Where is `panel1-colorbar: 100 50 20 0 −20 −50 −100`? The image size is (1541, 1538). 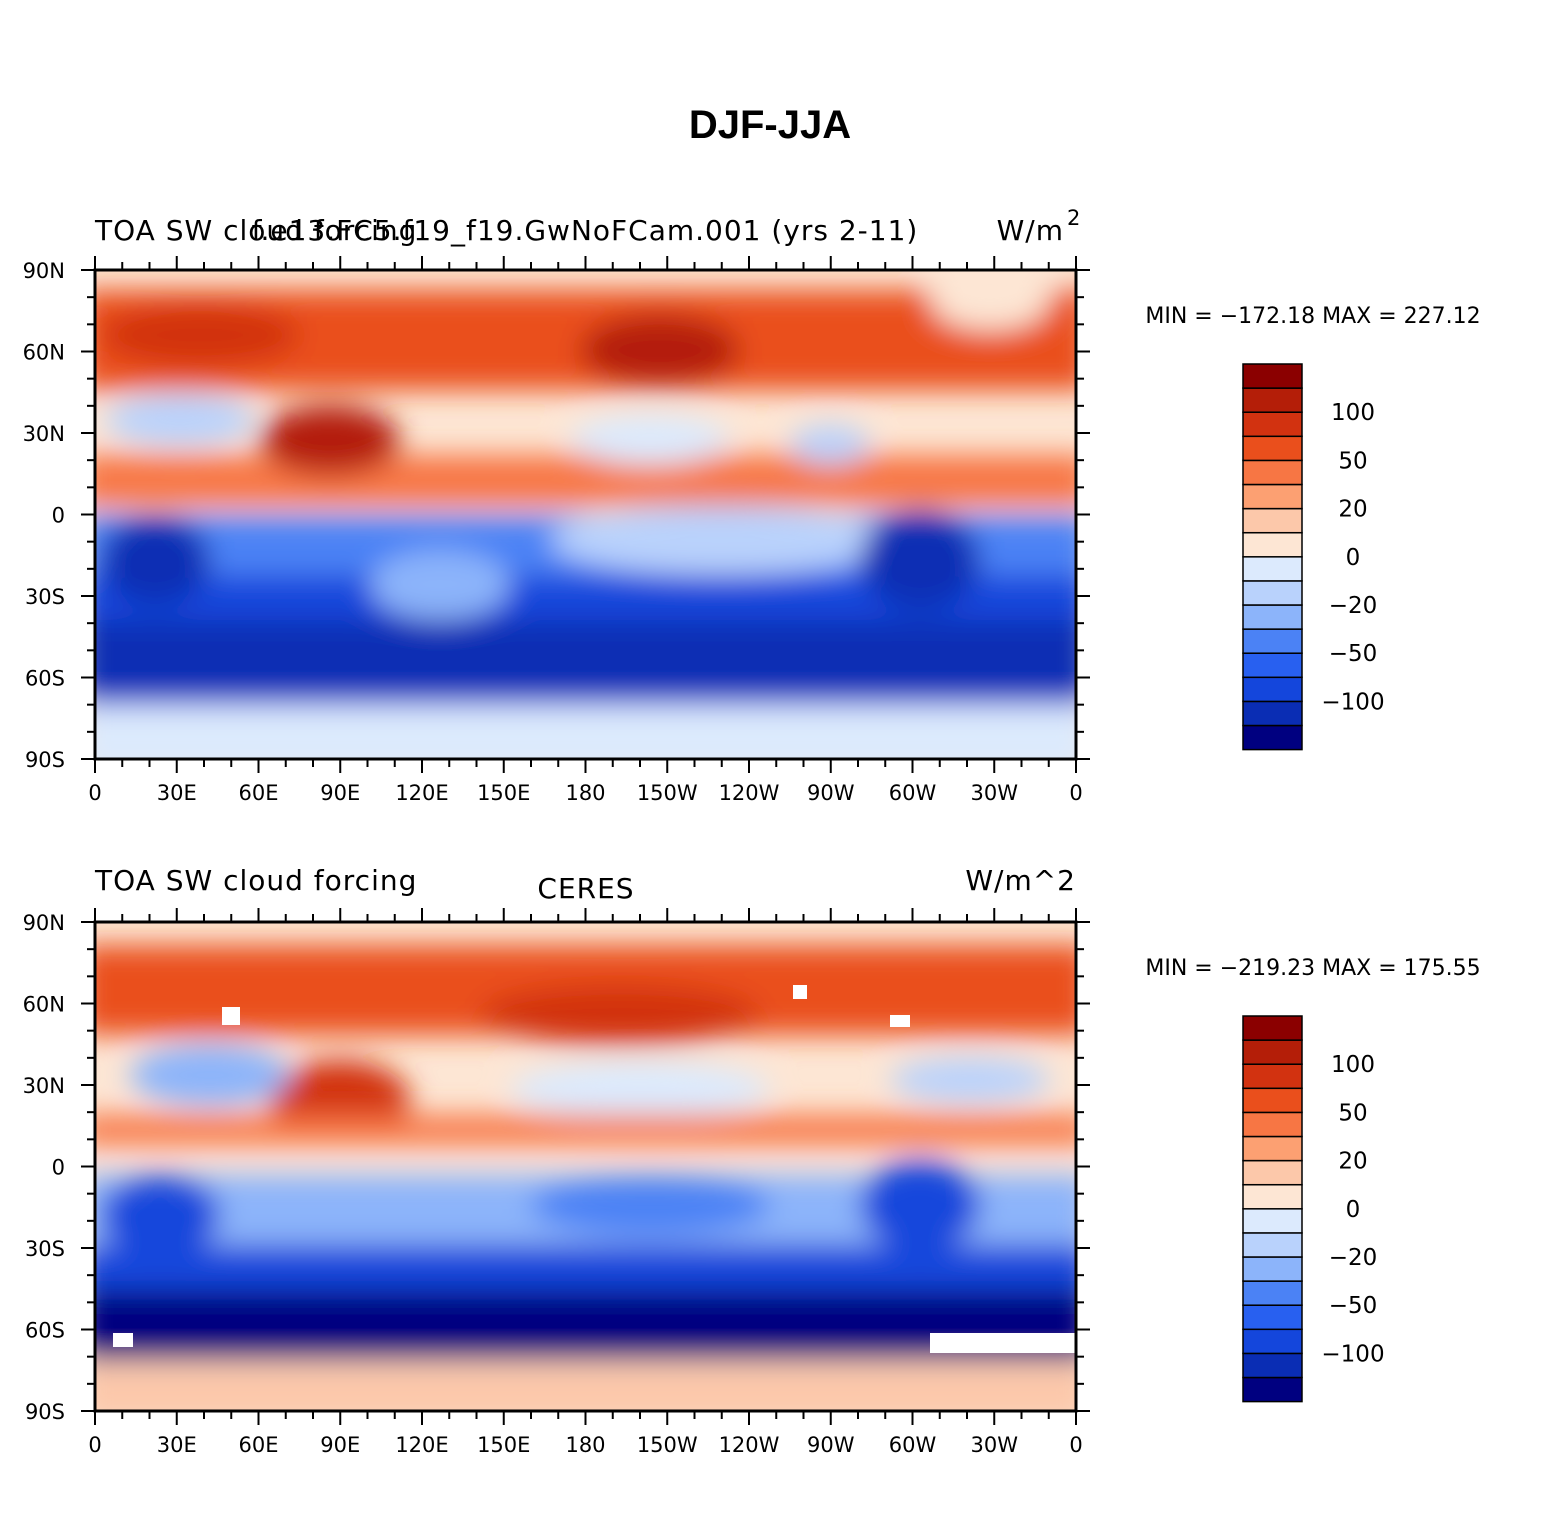
panel1-colorbar: 100 50 20 0 −20 −50 −100 is located at coordinates (1313, 557).